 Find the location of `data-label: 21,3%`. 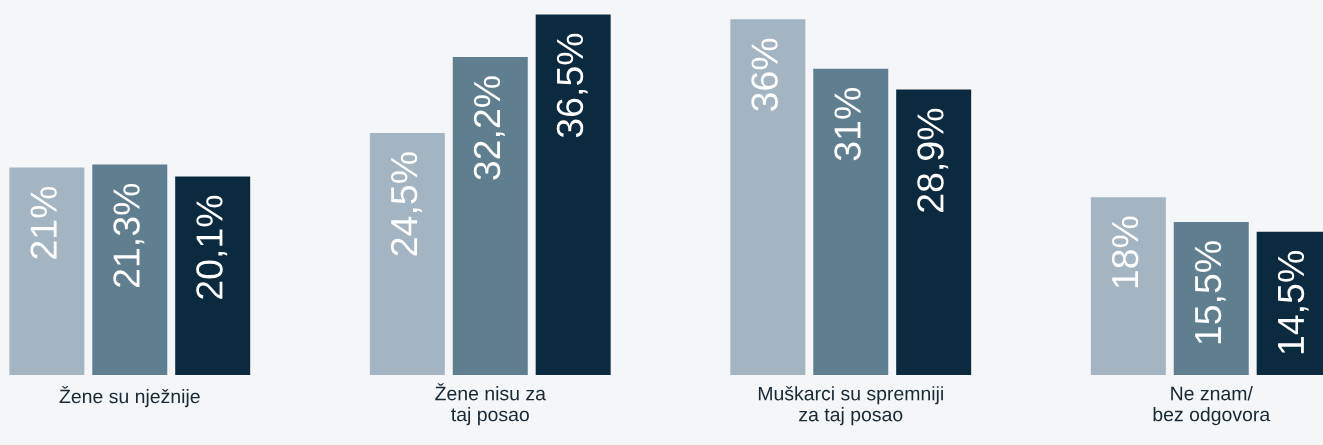

data-label: 21,3% is located at coordinates (129, 235).